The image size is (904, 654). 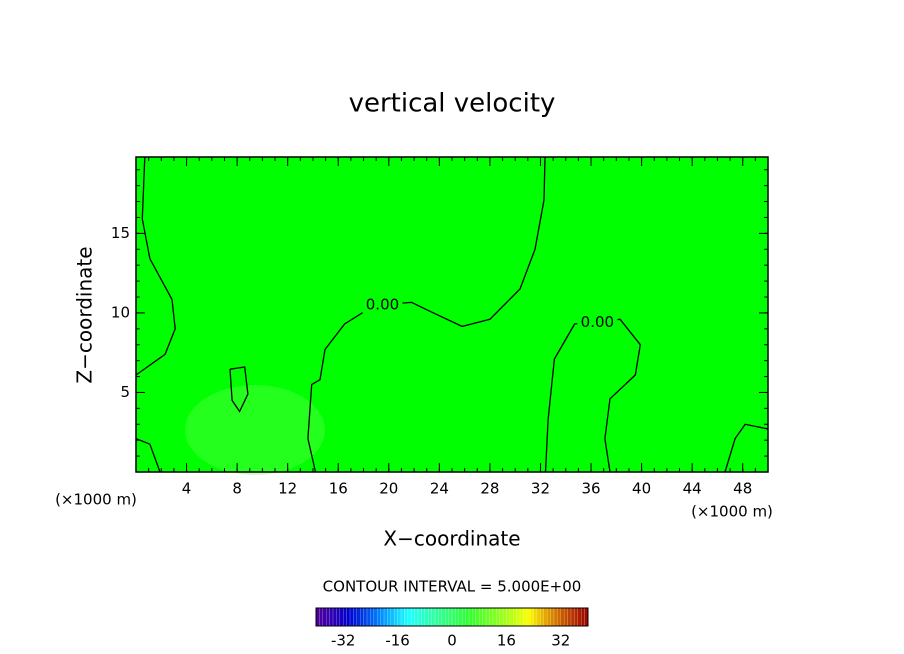 I want to click on x-tick-label: 48, so click(x=742, y=489).